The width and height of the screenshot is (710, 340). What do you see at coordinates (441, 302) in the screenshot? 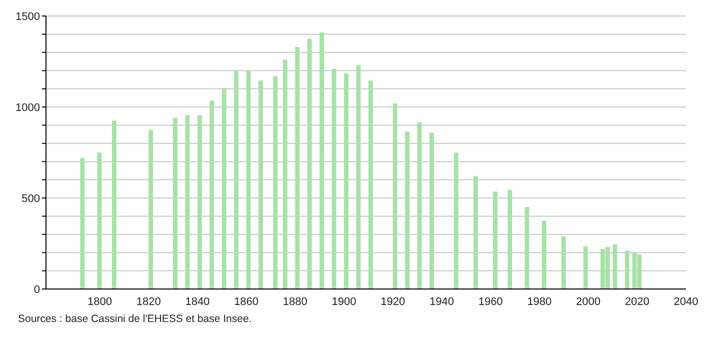
I see `x-tick-label: 1940` at bounding box center [441, 302].